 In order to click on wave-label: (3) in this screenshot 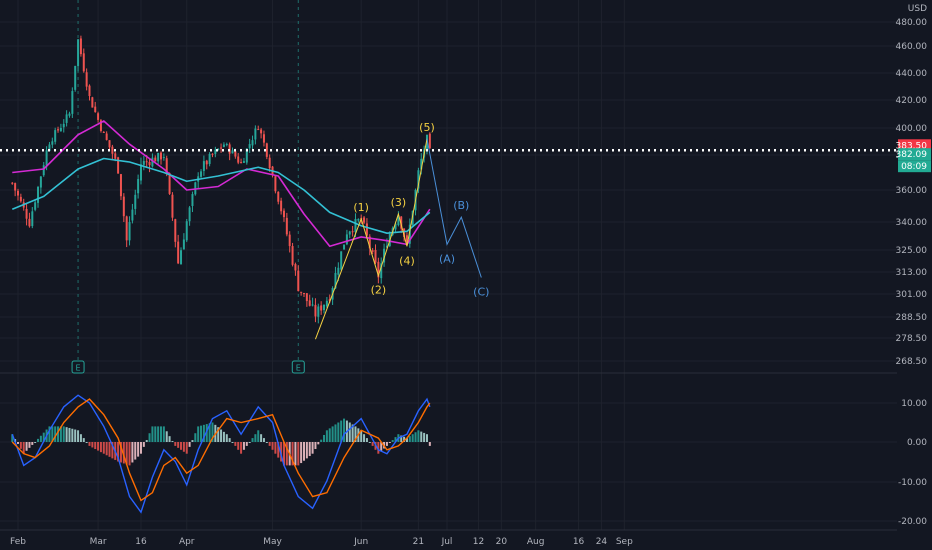, I will do `click(399, 202)`.